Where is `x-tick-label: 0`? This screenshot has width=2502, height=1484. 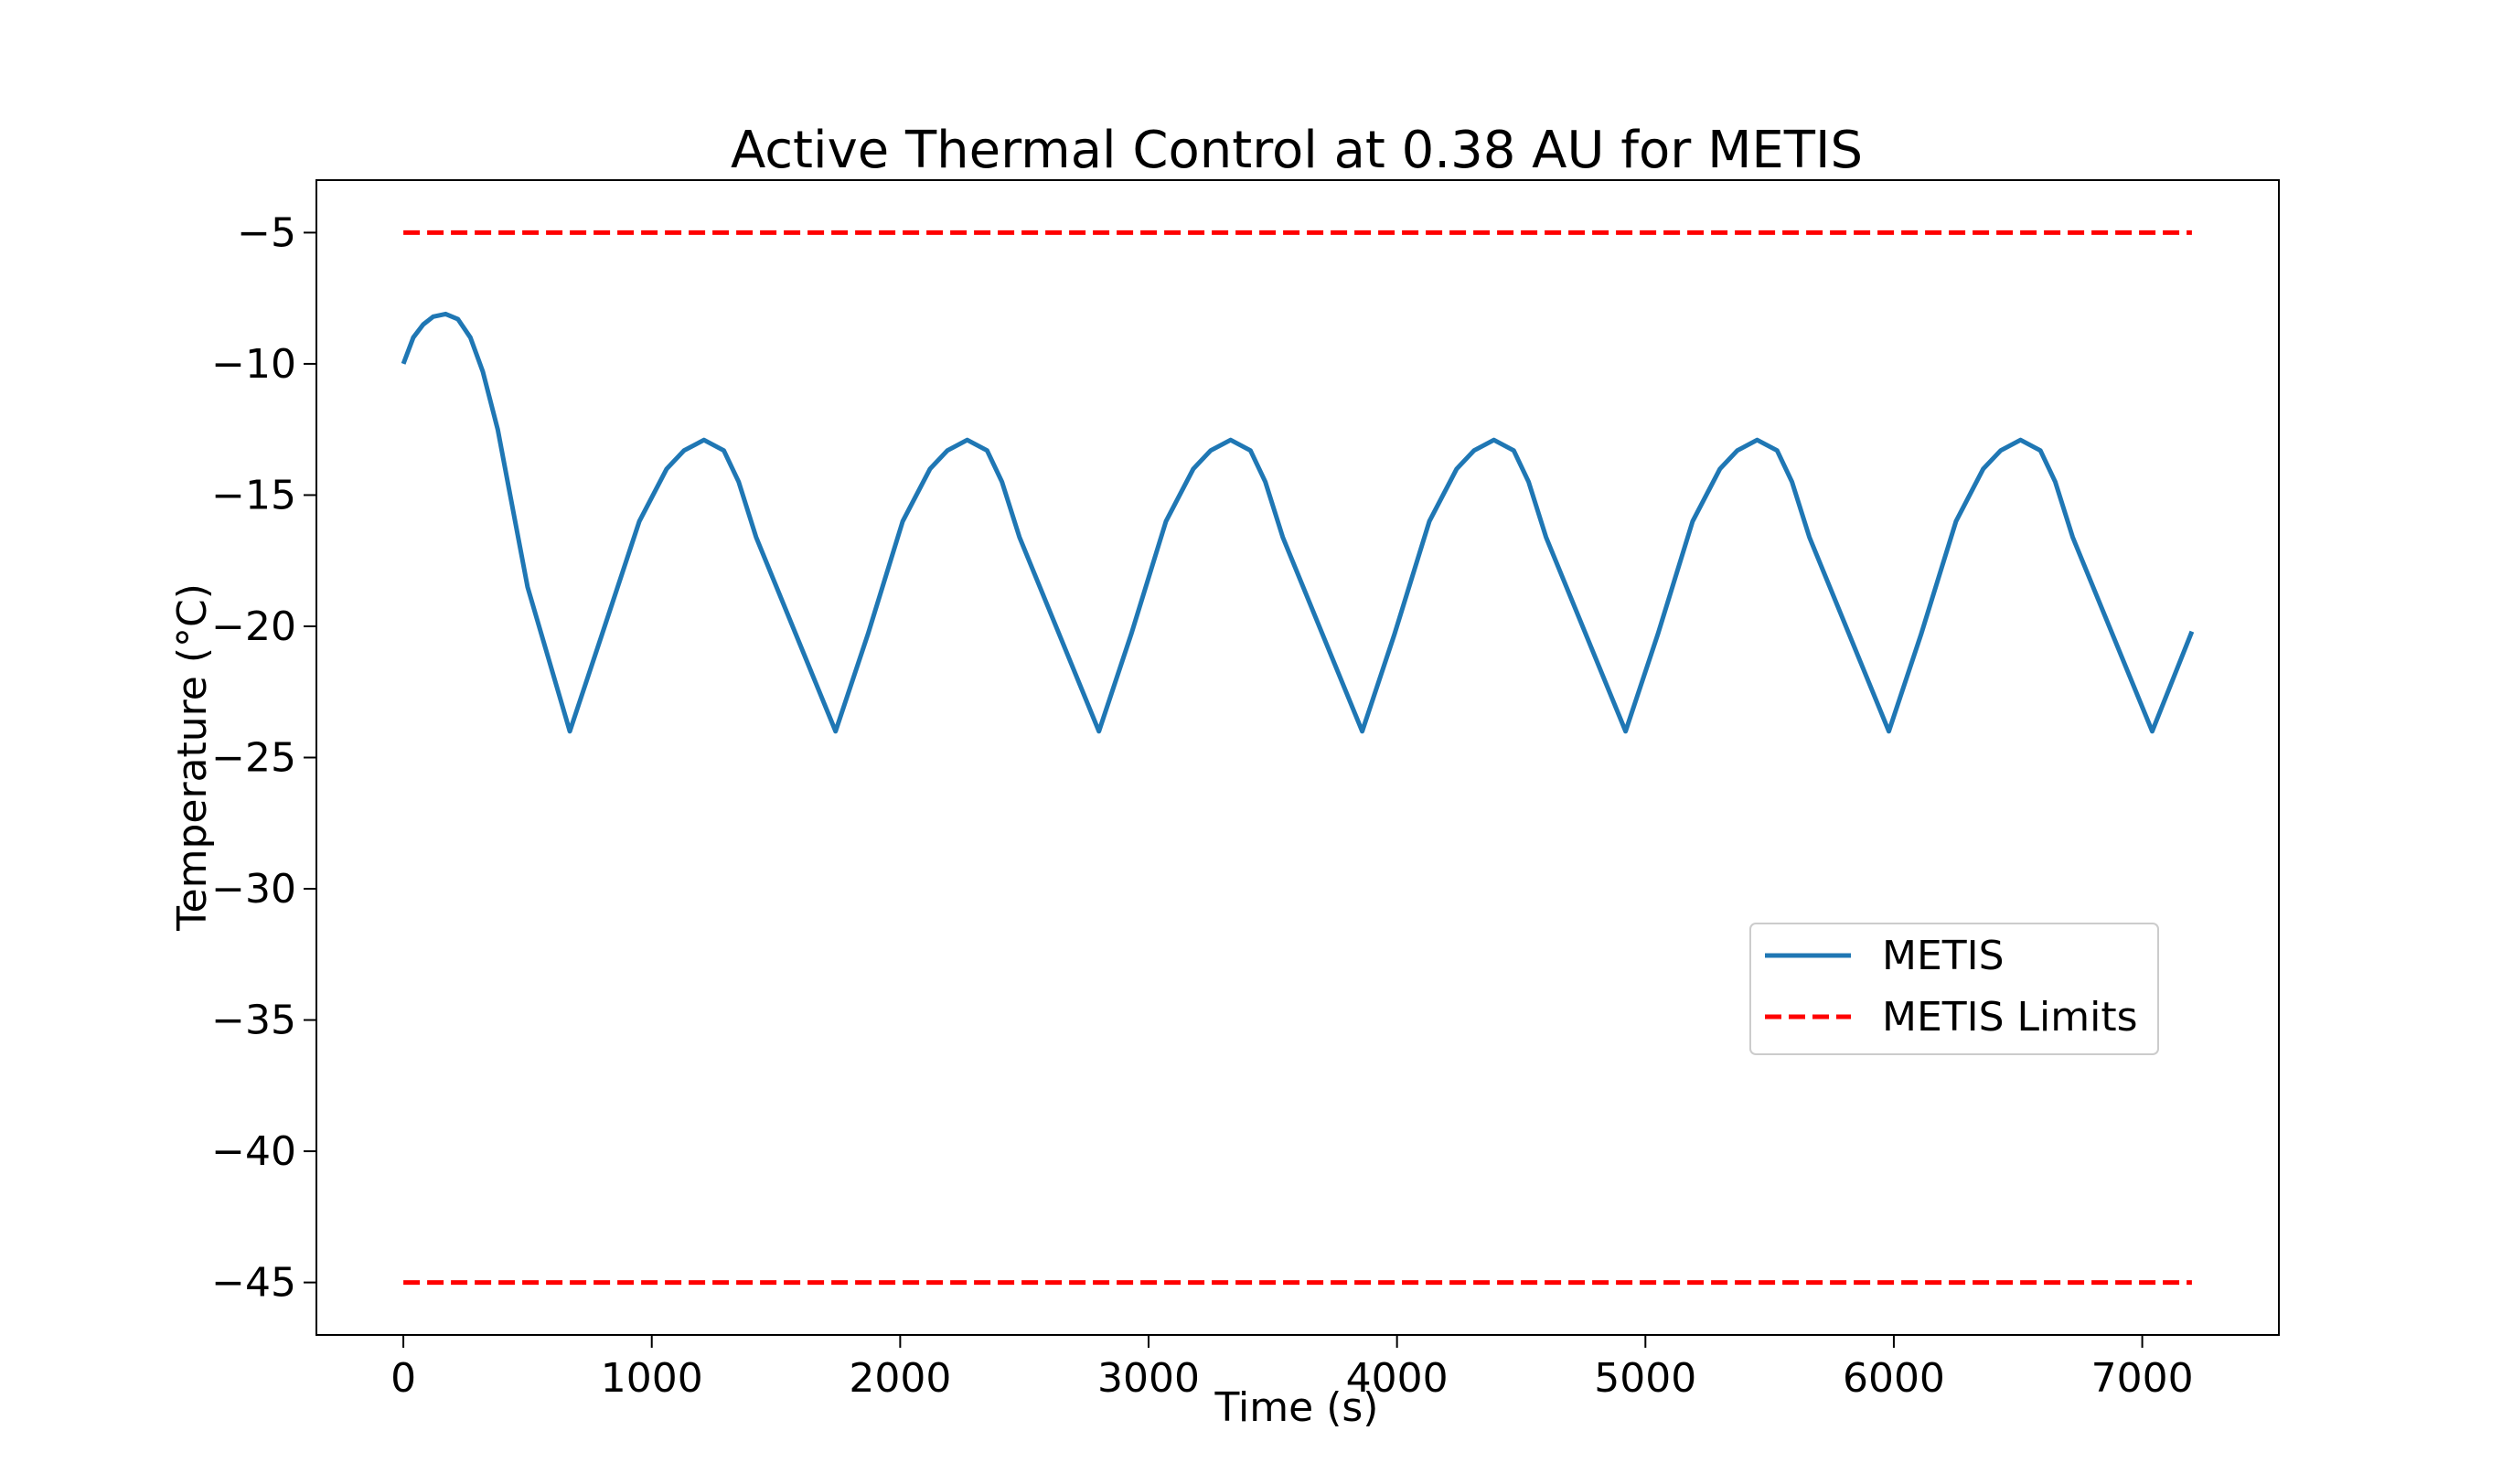
x-tick-label: 0 is located at coordinates (403, 1378).